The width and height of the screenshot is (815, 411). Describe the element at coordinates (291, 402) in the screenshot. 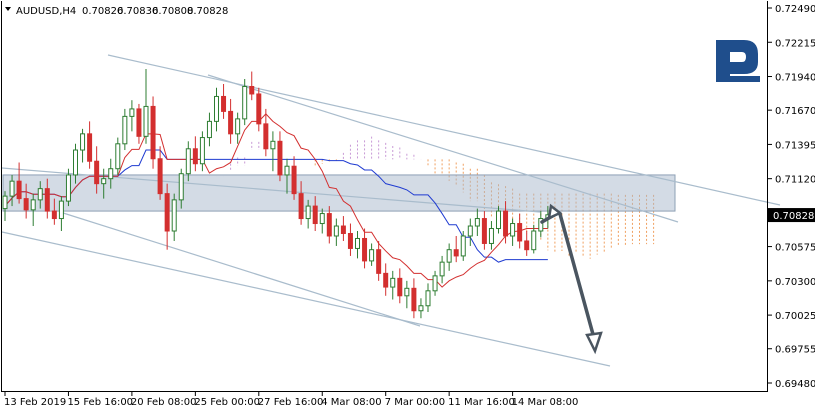

I see `time-tick-label: 27 Feb 16:00` at that location.